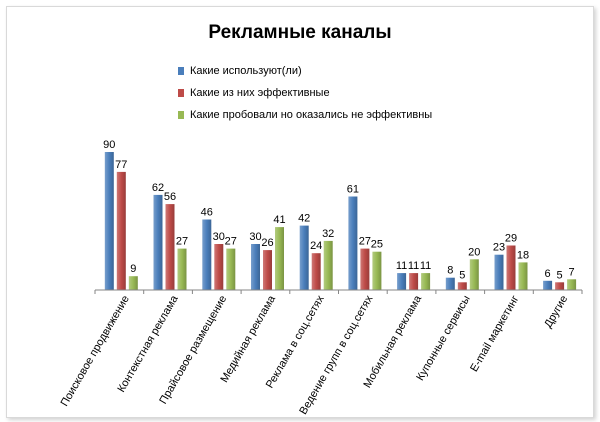 Image resolution: width=600 pixels, height=422 pixels. Describe the element at coordinates (181, 71) in the screenshot. I see `legend-swatch-used` at that location.